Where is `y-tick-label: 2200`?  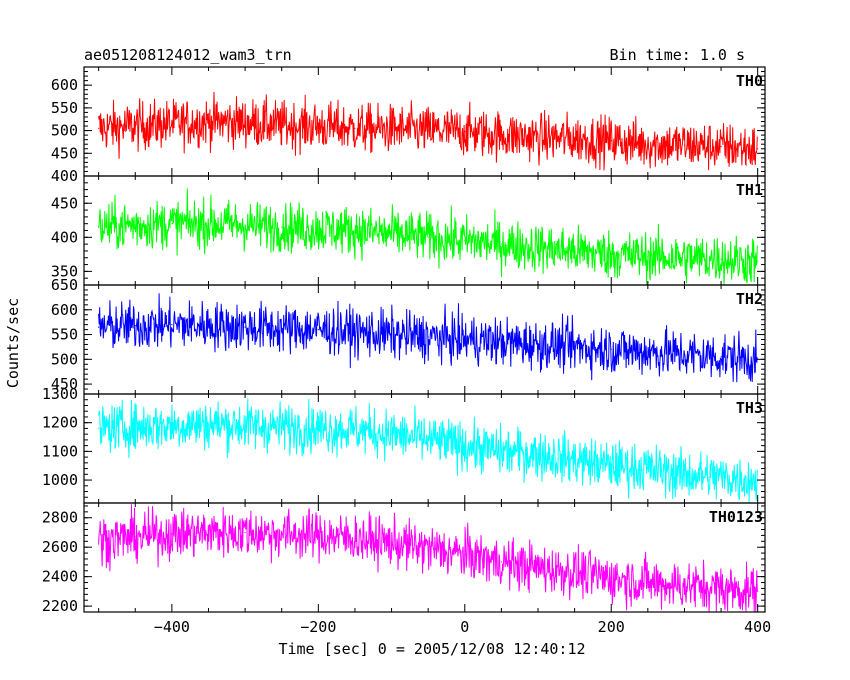
y-tick-label: 2200 is located at coordinates (60, 606).